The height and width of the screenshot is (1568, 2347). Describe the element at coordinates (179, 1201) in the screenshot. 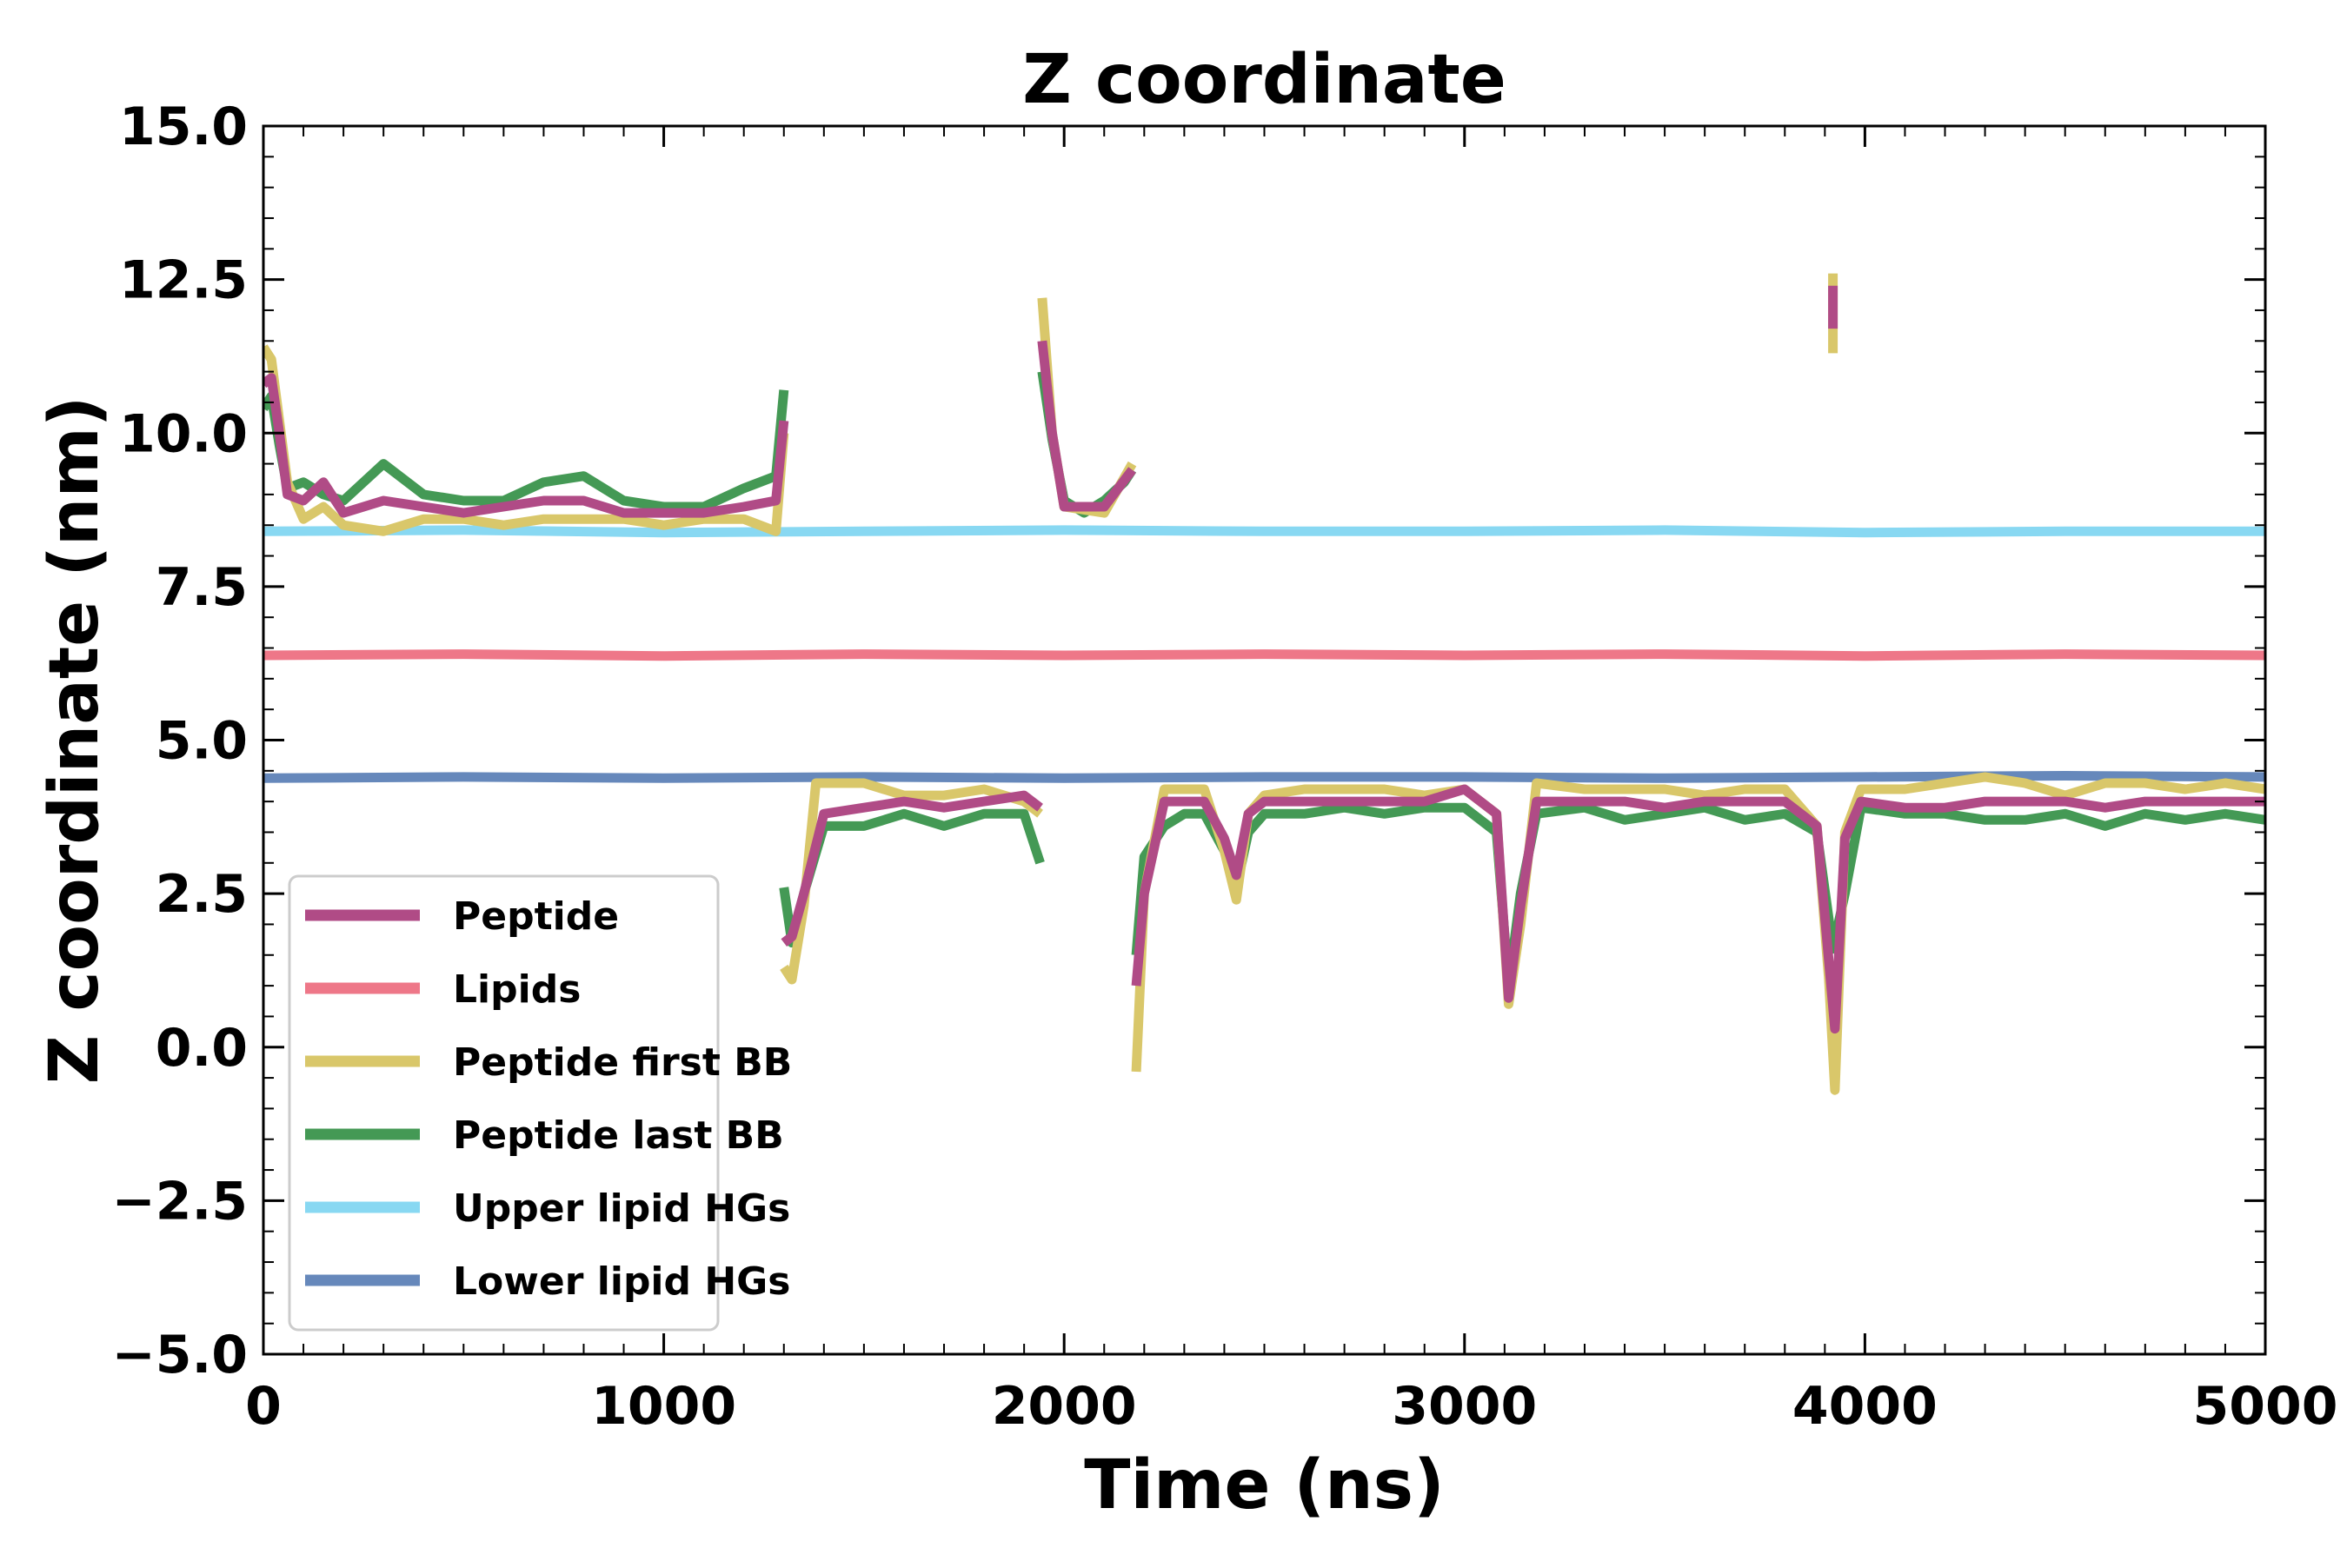

I see `y-tick-label: −2.5` at that location.